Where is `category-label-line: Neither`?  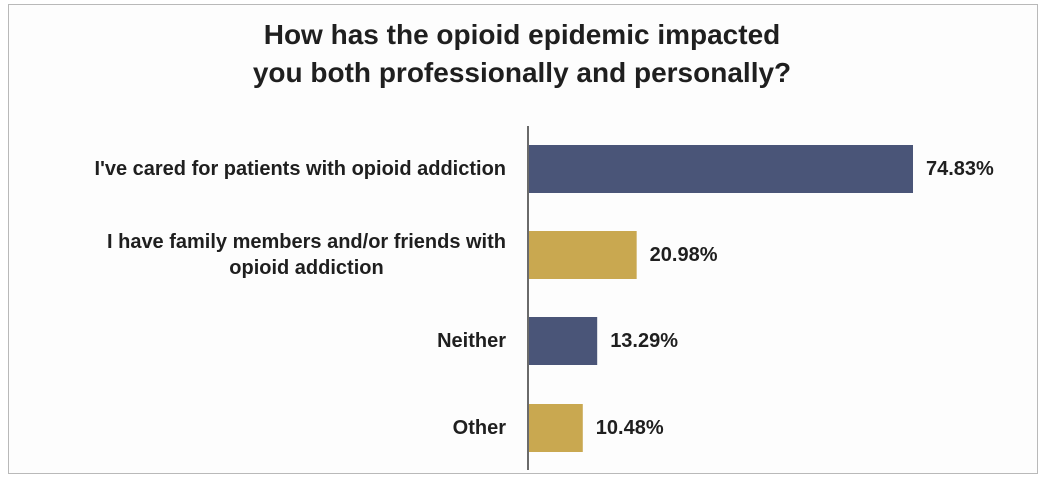 category-label-line: Neither is located at coordinates (471, 341).